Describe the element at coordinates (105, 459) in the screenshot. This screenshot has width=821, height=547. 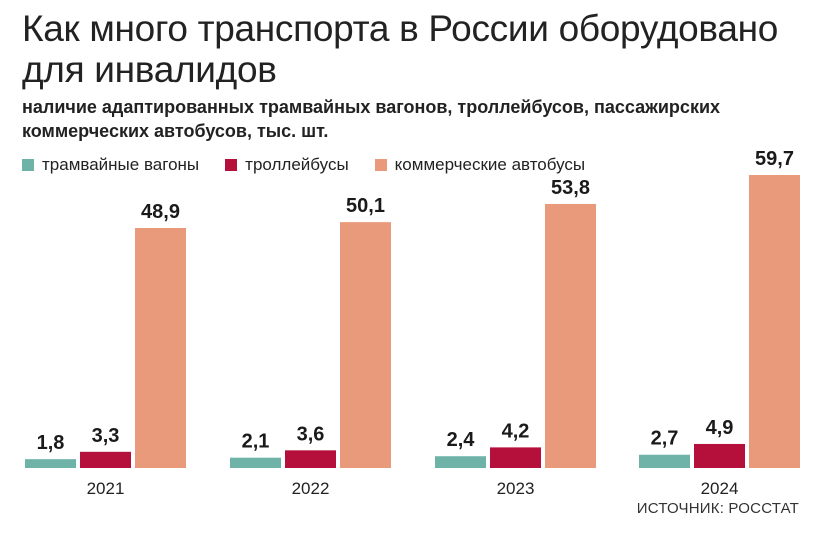
I see `bar-trolleybus-2021` at that location.